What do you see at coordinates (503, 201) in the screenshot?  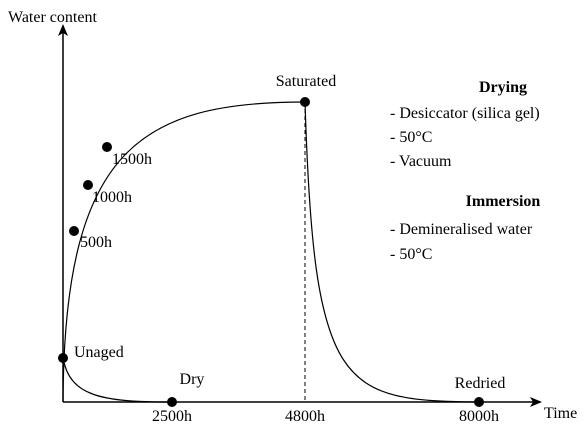 I see `legend-title: Immersion` at bounding box center [503, 201].